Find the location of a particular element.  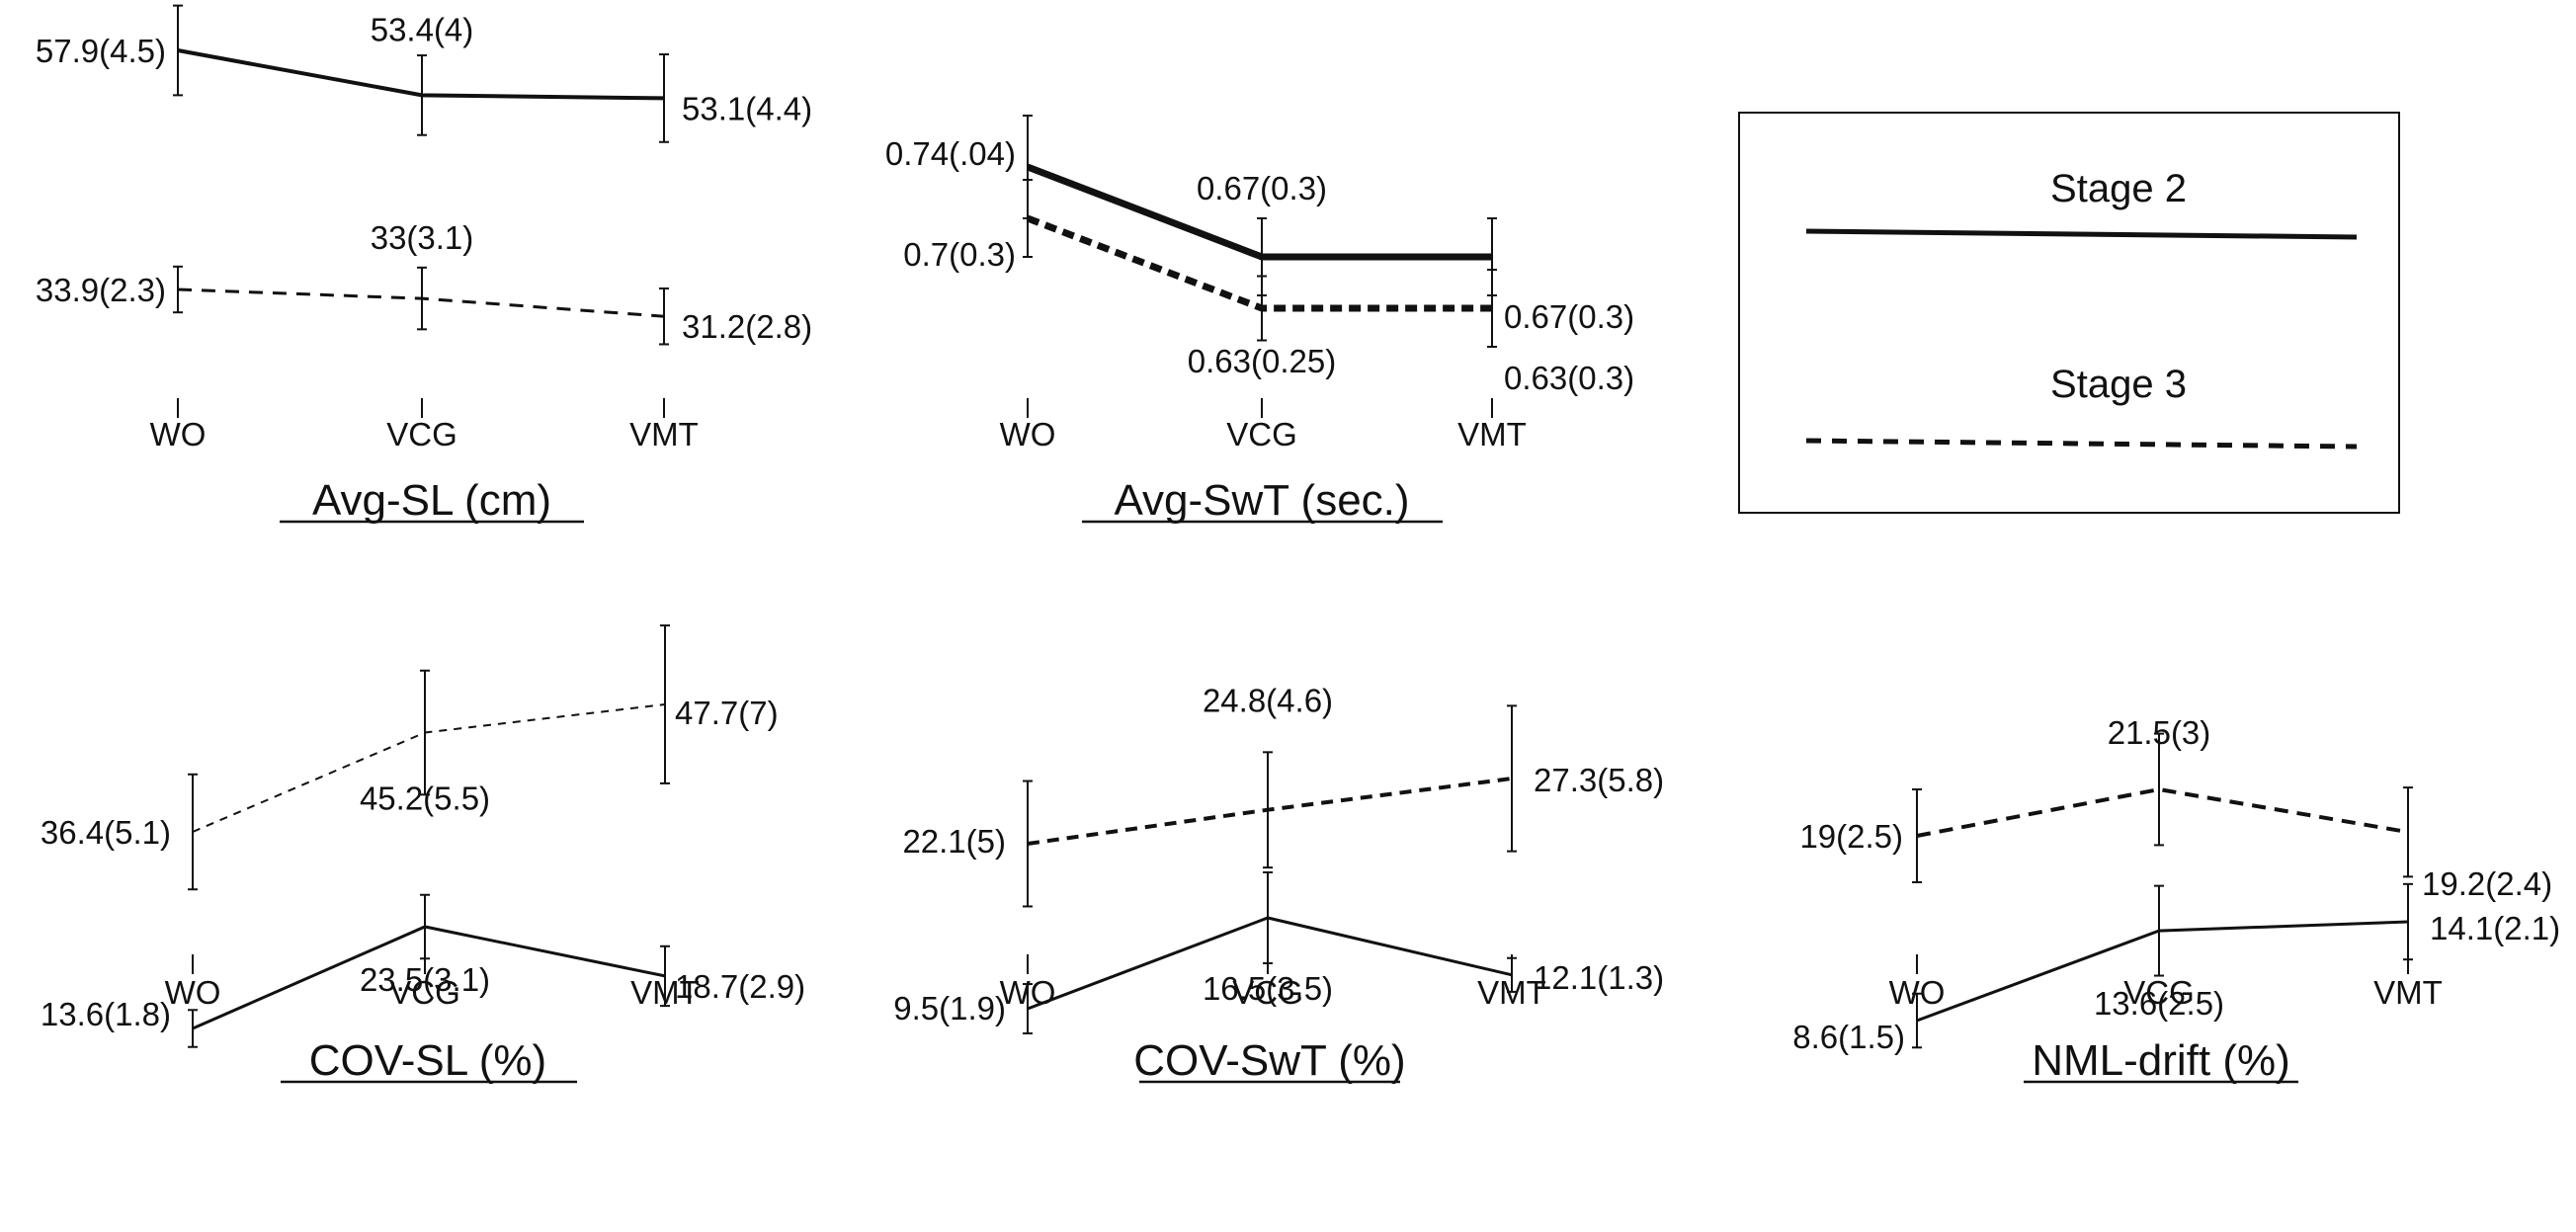

data-label: 45.2(5.5) is located at coordinates (425, 798).